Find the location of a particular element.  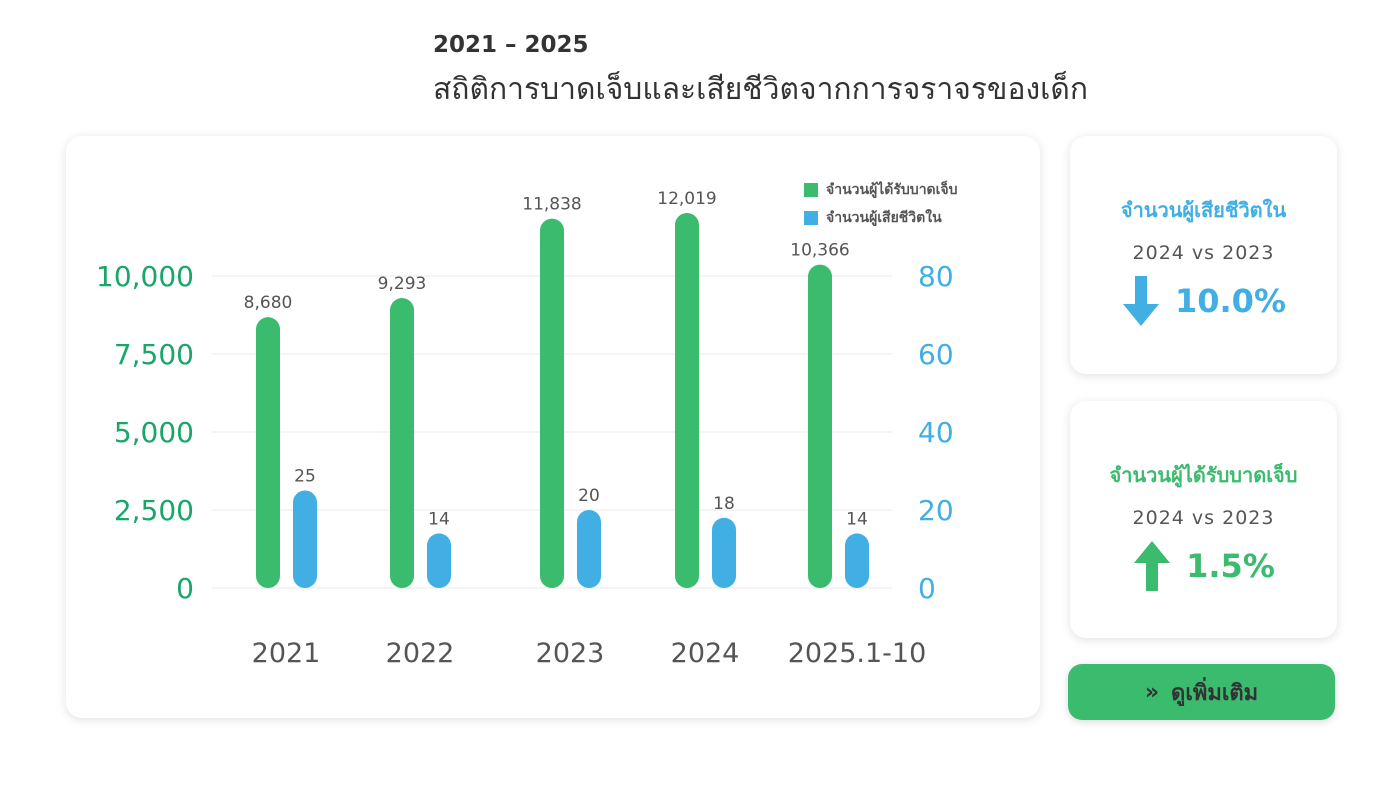

injured-stat-card: จำนวนผู้ได้รับบาดเจ็บ 2024 vs 2023 1.5% is located at coordinates (1203, 519).